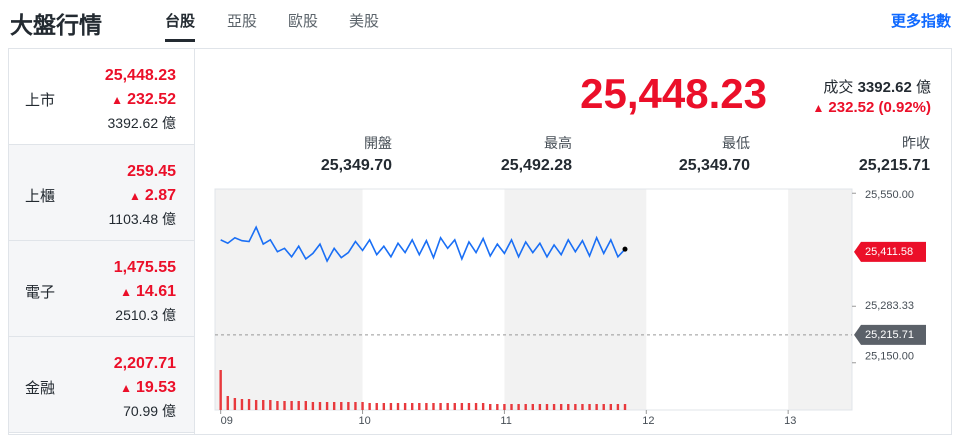  Describe the element at coordinates (40, 196) in the screenshot. I see `market-name: 上櫃` at that location.